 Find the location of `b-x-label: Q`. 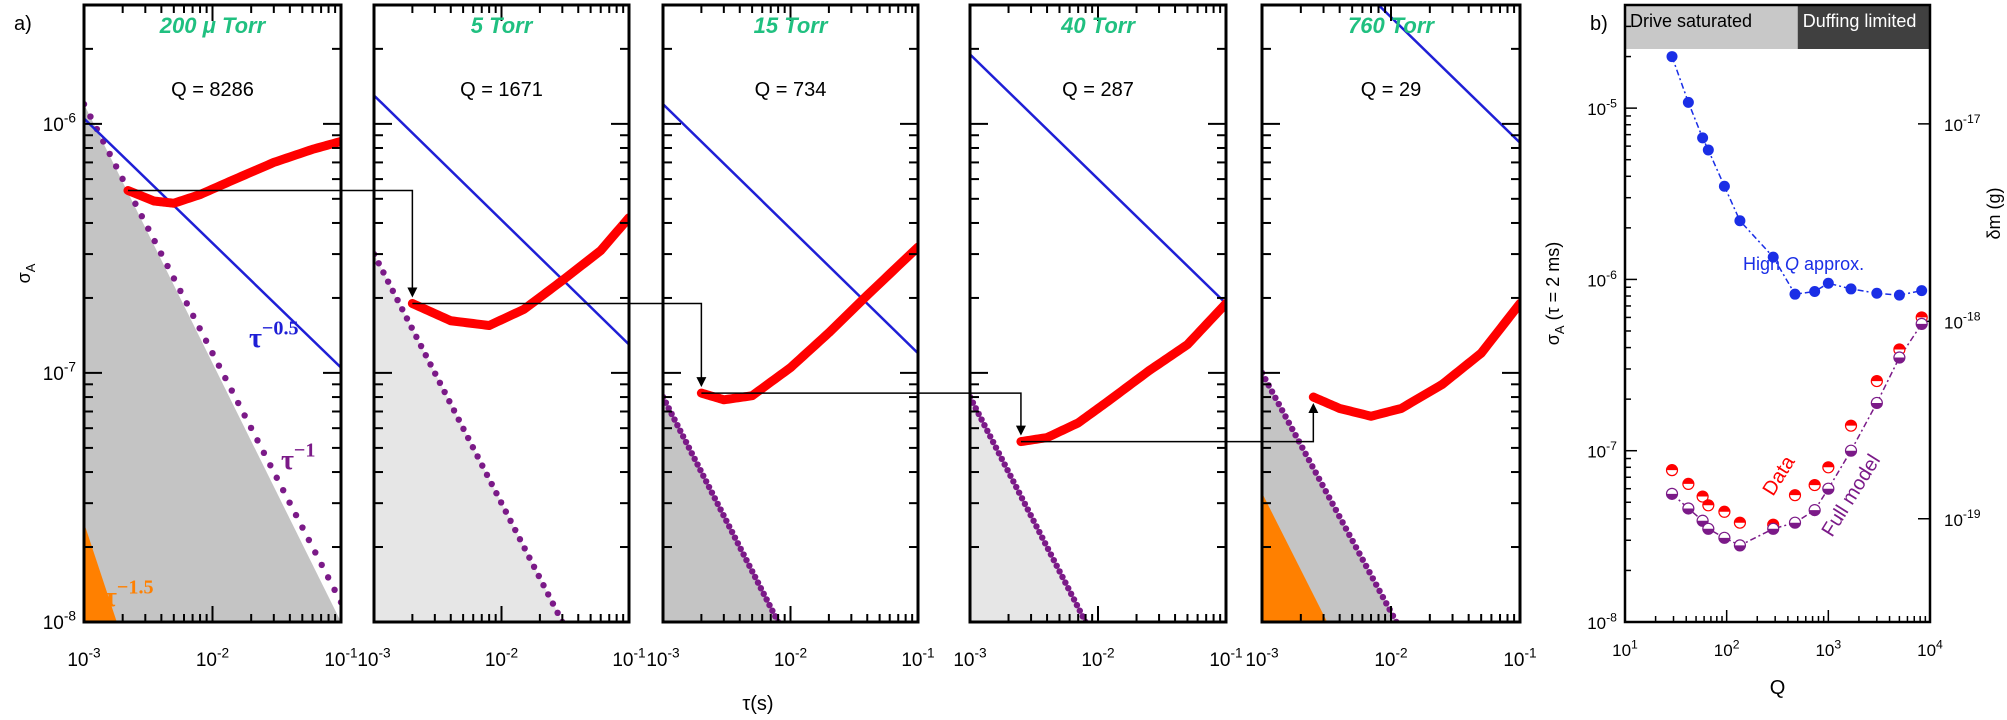

b-x-label: Q is located at coordinates (1778, 688).